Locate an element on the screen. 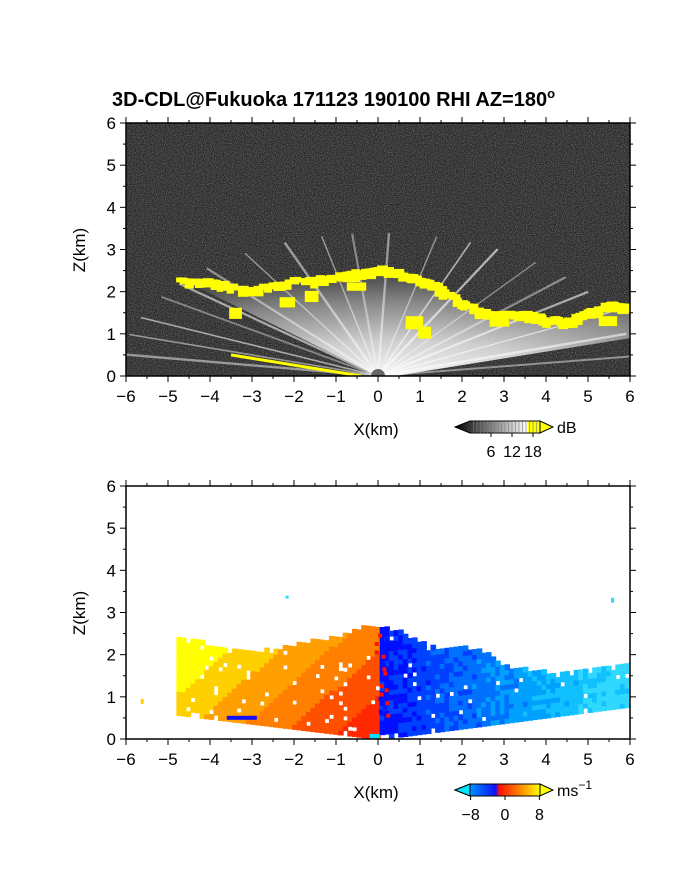  velocity-x-tick-label: 4 is located at coordinates (545, 759).